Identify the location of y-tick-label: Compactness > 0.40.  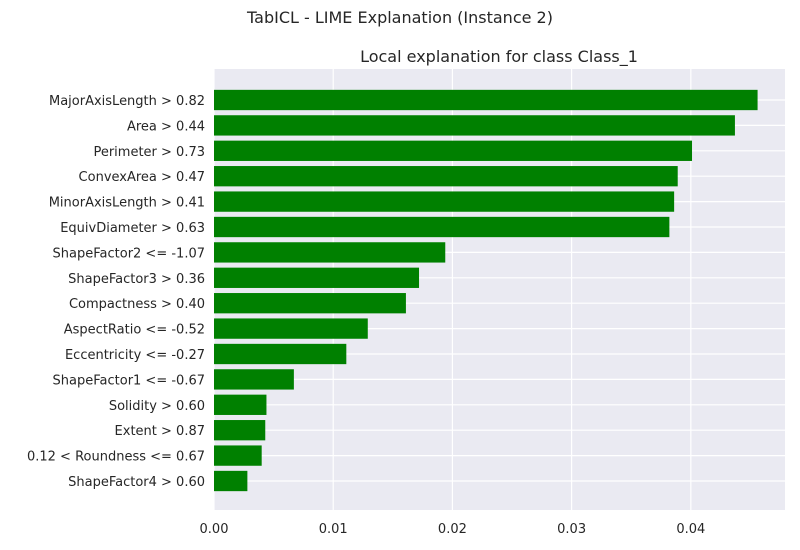
(137, 304).